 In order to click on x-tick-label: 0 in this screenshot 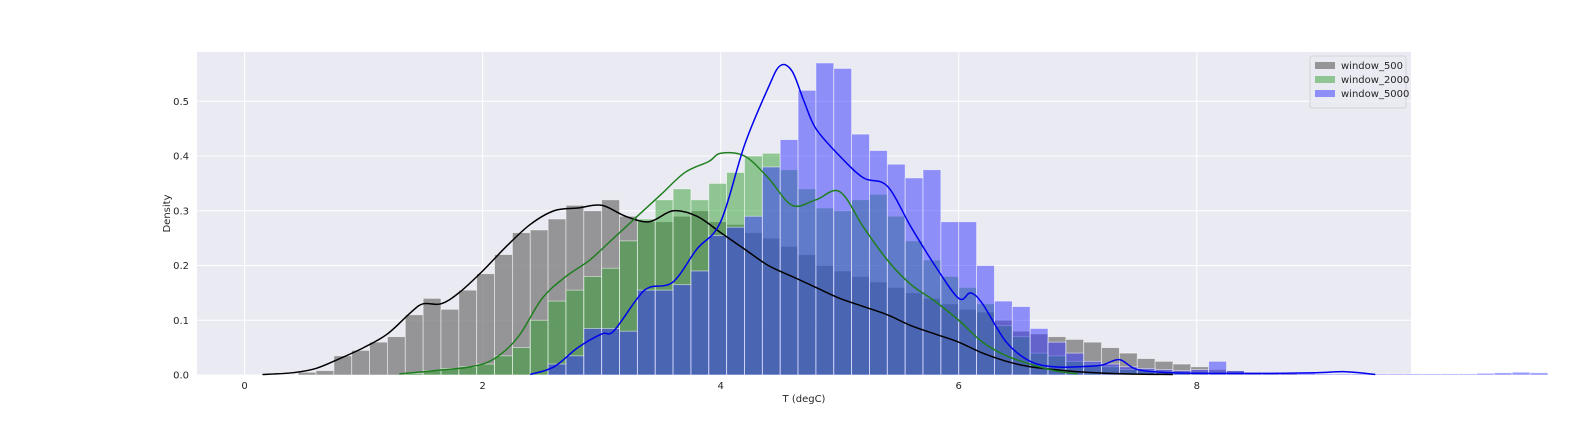, I will do `click(244, 386)`.